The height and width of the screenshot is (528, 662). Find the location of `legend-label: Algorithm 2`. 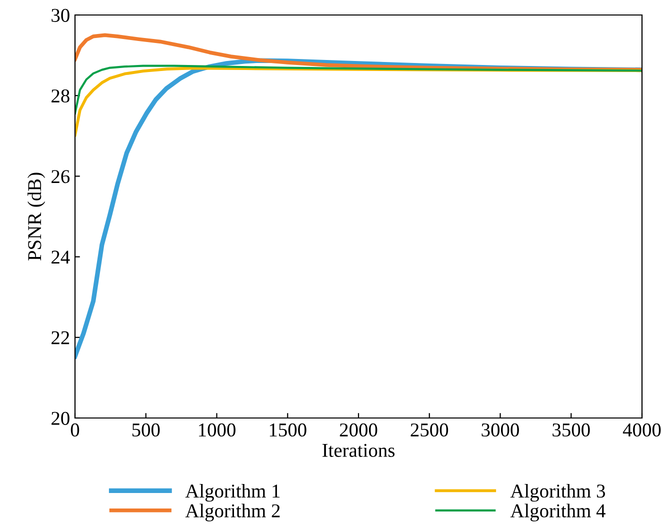

legend-label: Algorithm 2 is located at coordinates (232, 513).